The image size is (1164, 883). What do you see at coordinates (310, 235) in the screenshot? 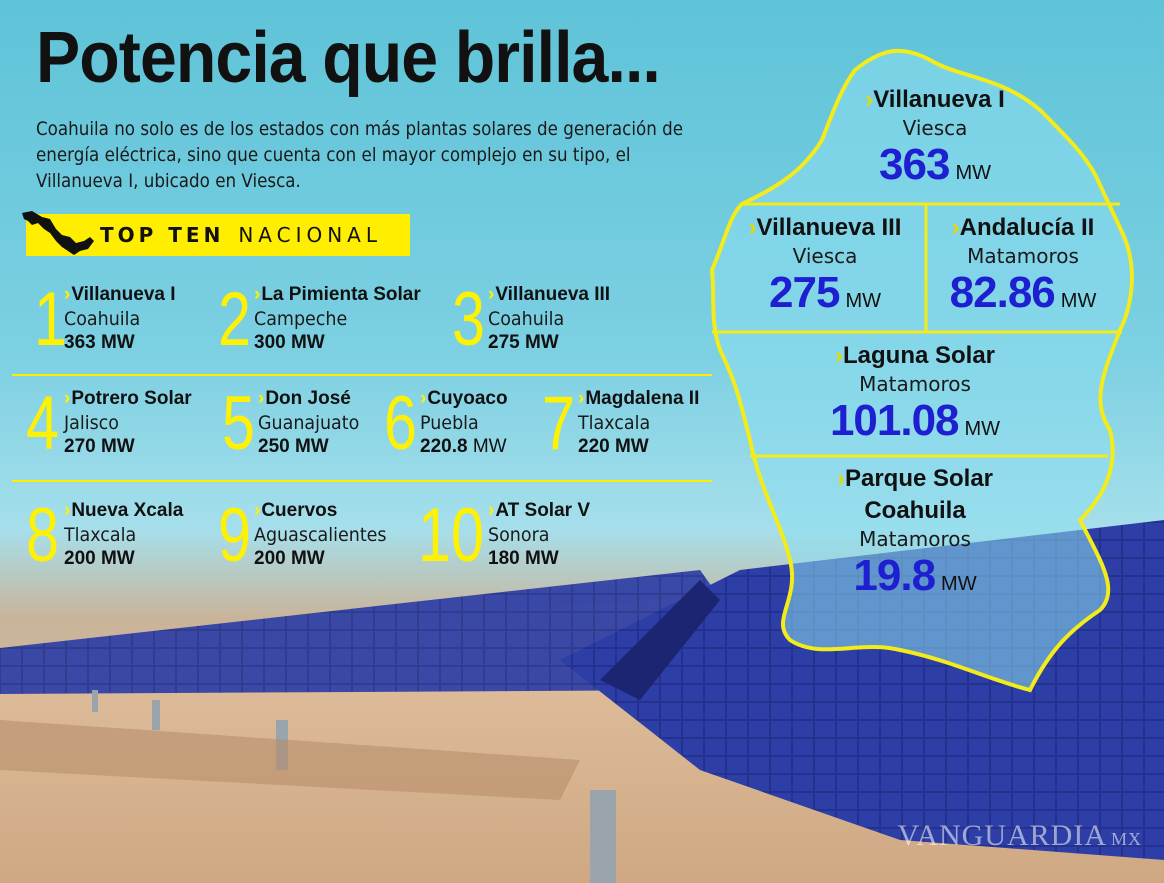
I see `banner-light: NACIONAL` at bounding box center [310, 235].